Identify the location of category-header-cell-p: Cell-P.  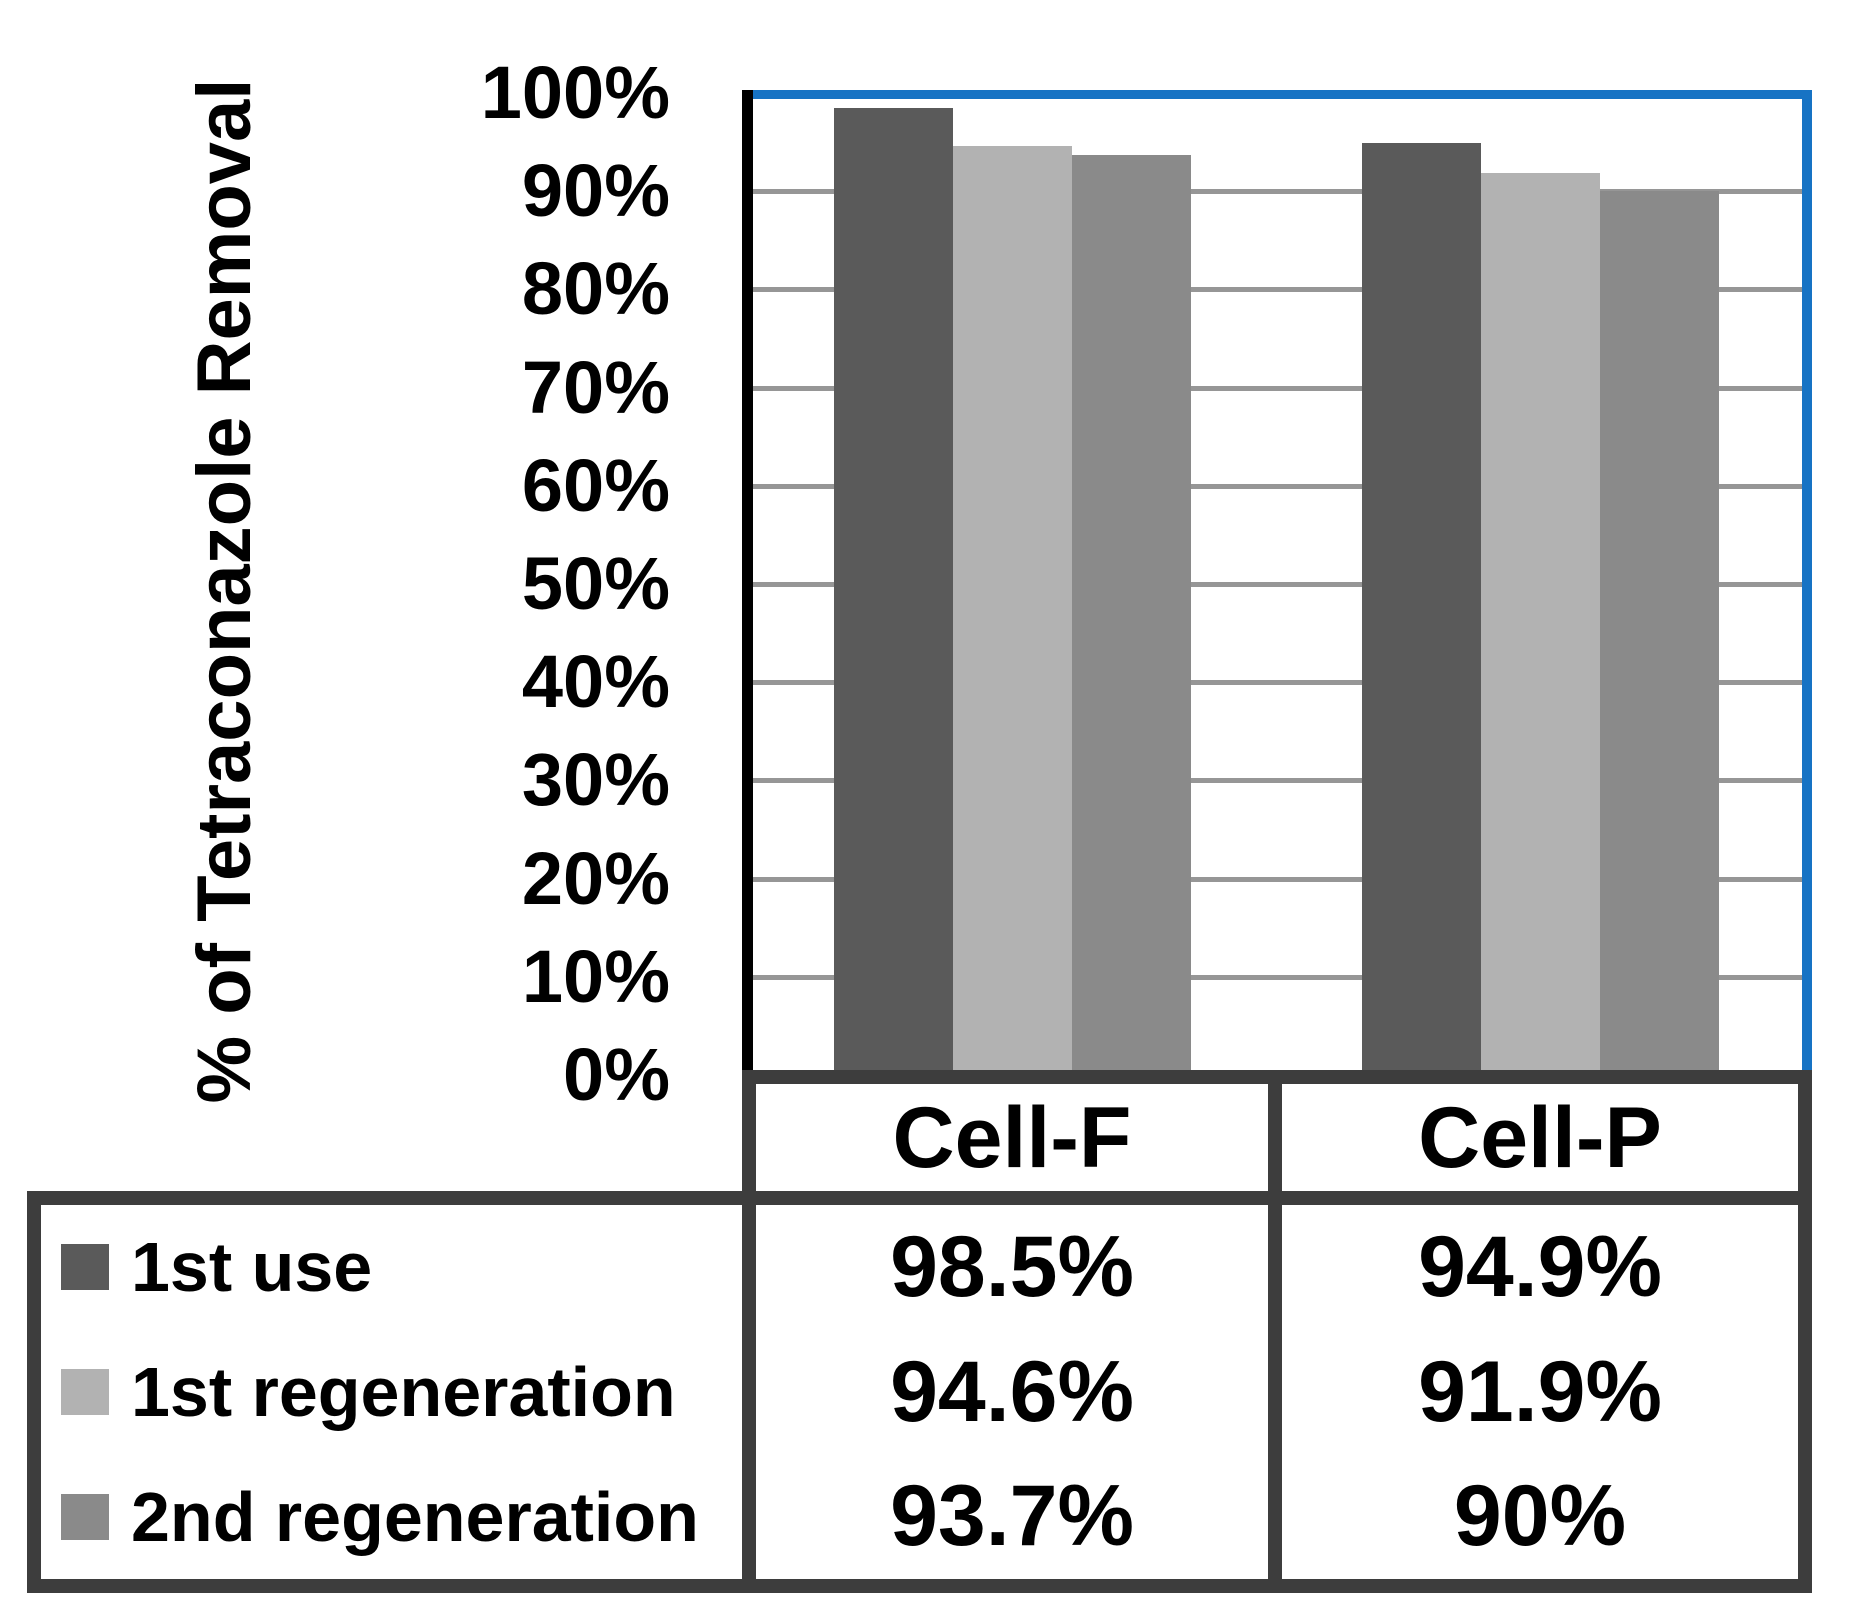
(1540, 1137).